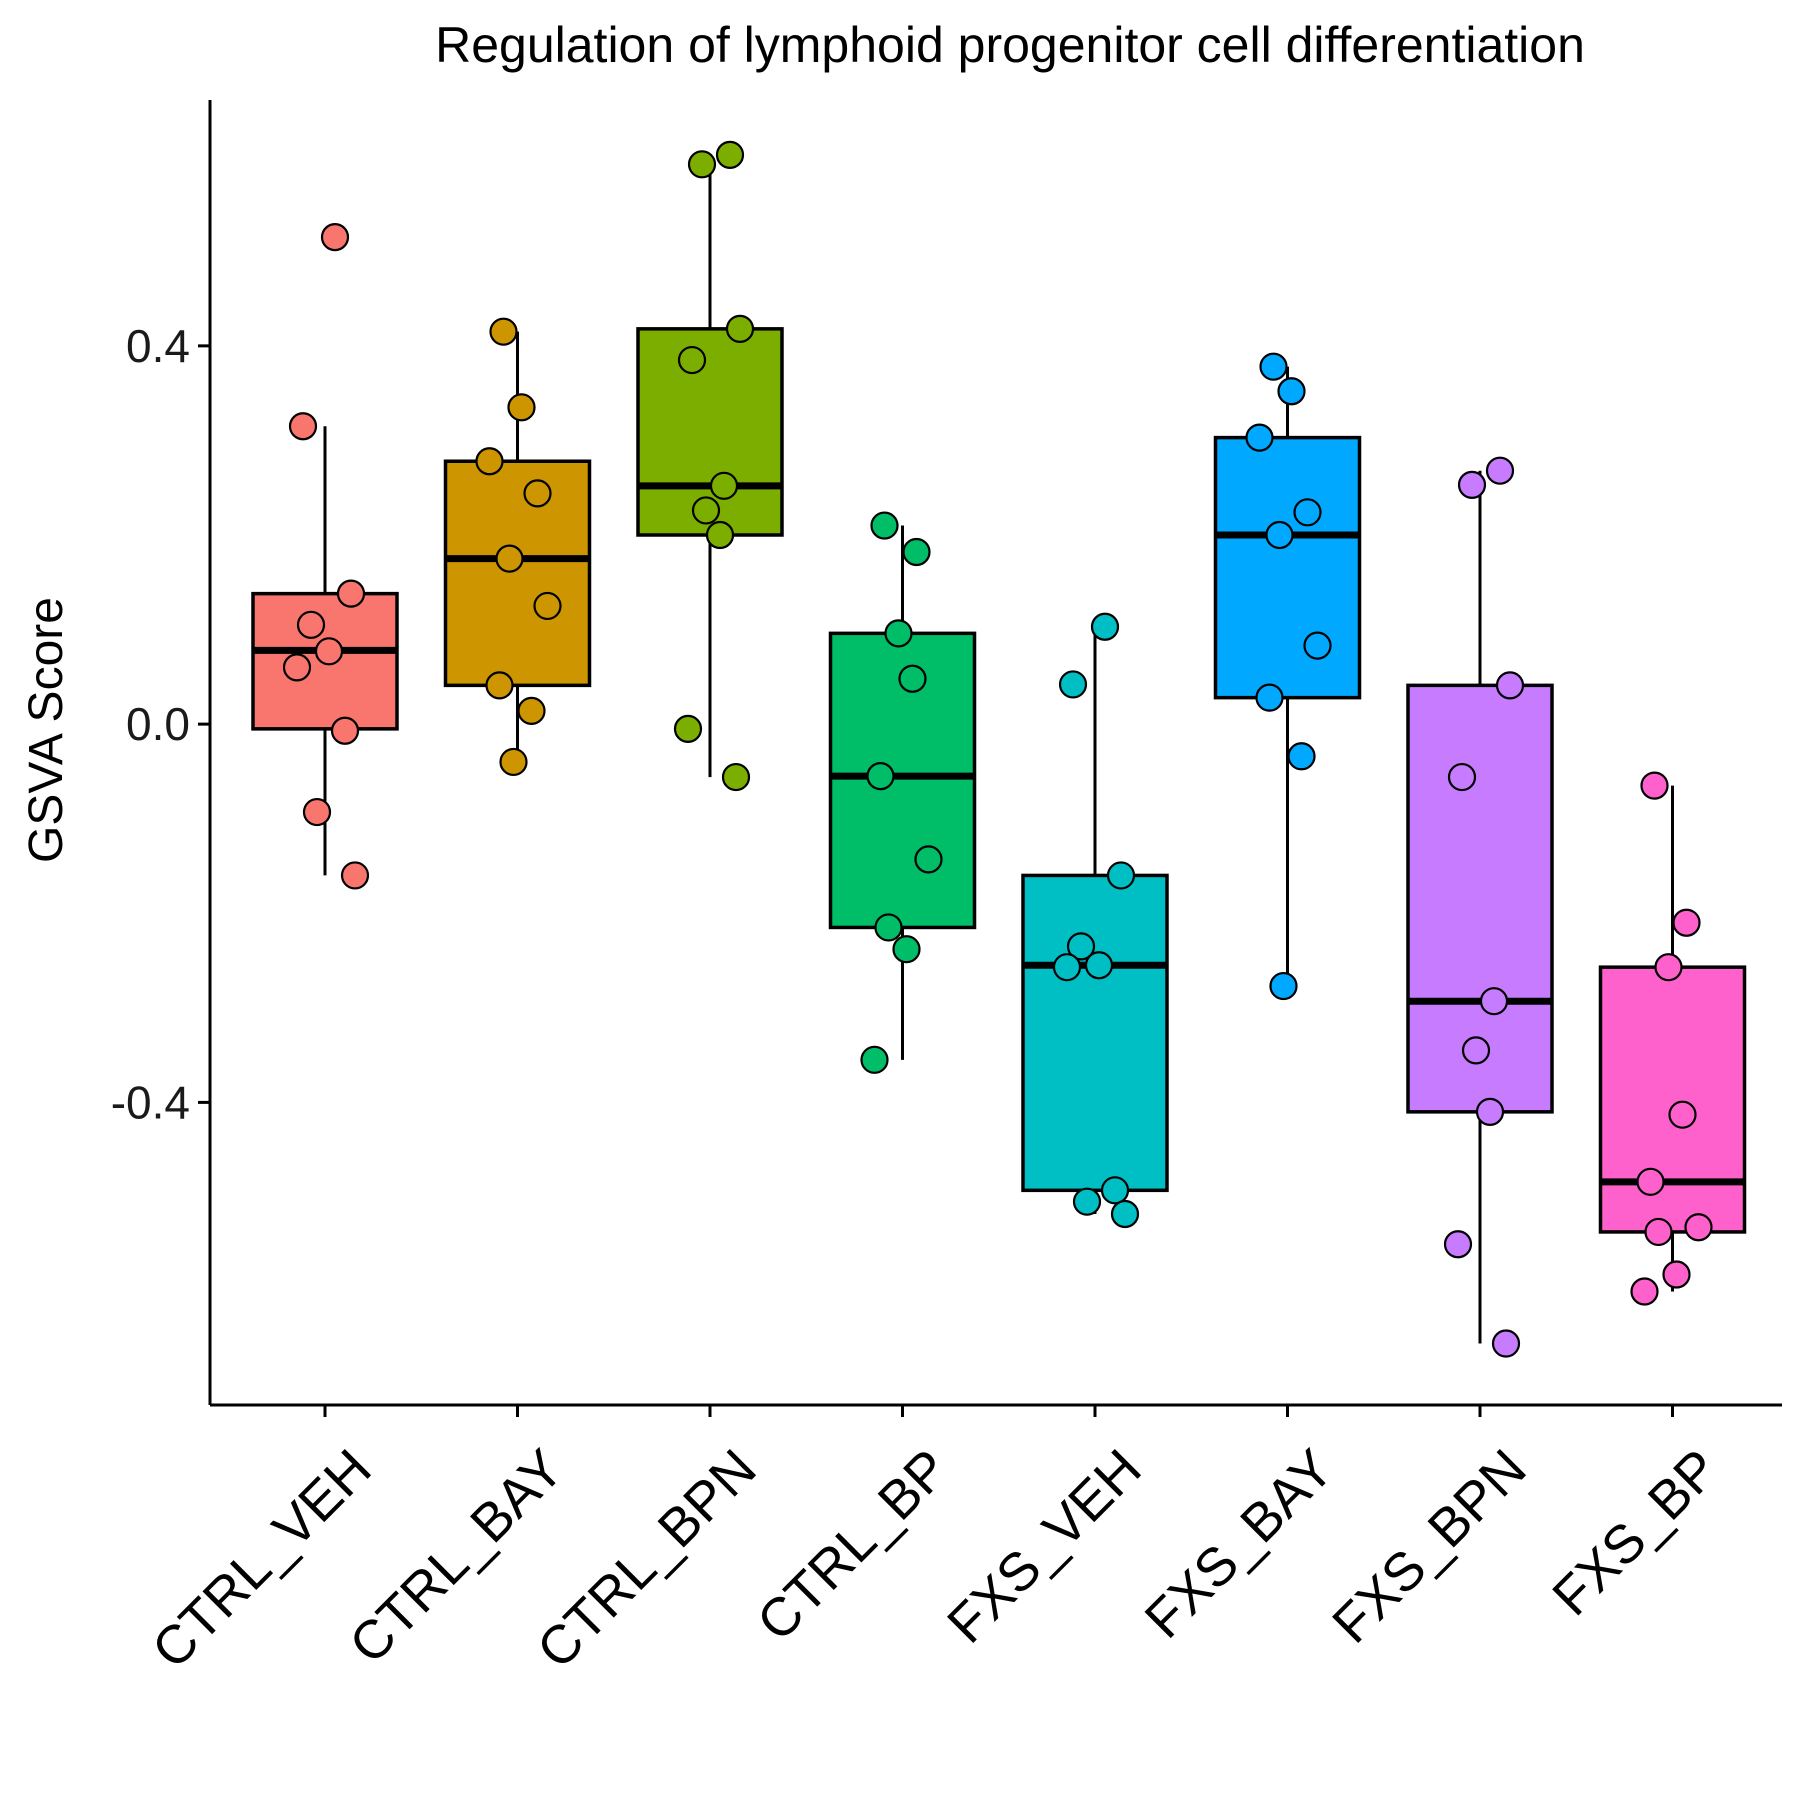 This screenshot has width=1800, height=1800. I want to click on x-tick-label: CTRL_BP, so click(853, 1545).